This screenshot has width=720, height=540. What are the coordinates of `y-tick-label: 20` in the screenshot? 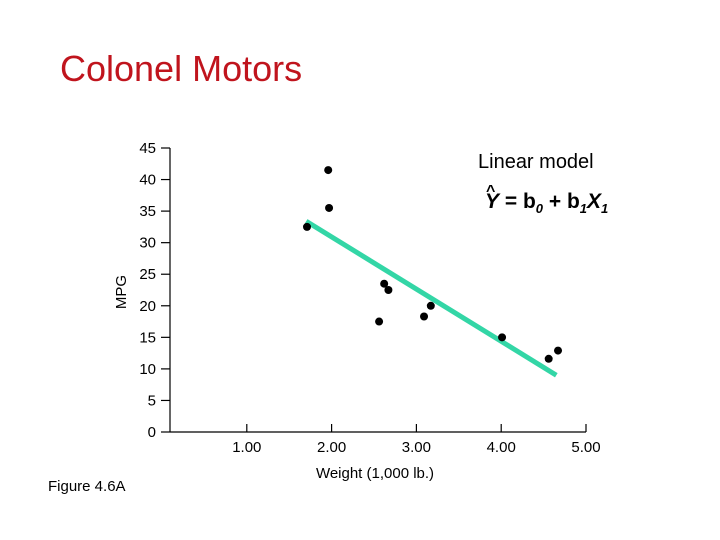 It's located at (147, 306).